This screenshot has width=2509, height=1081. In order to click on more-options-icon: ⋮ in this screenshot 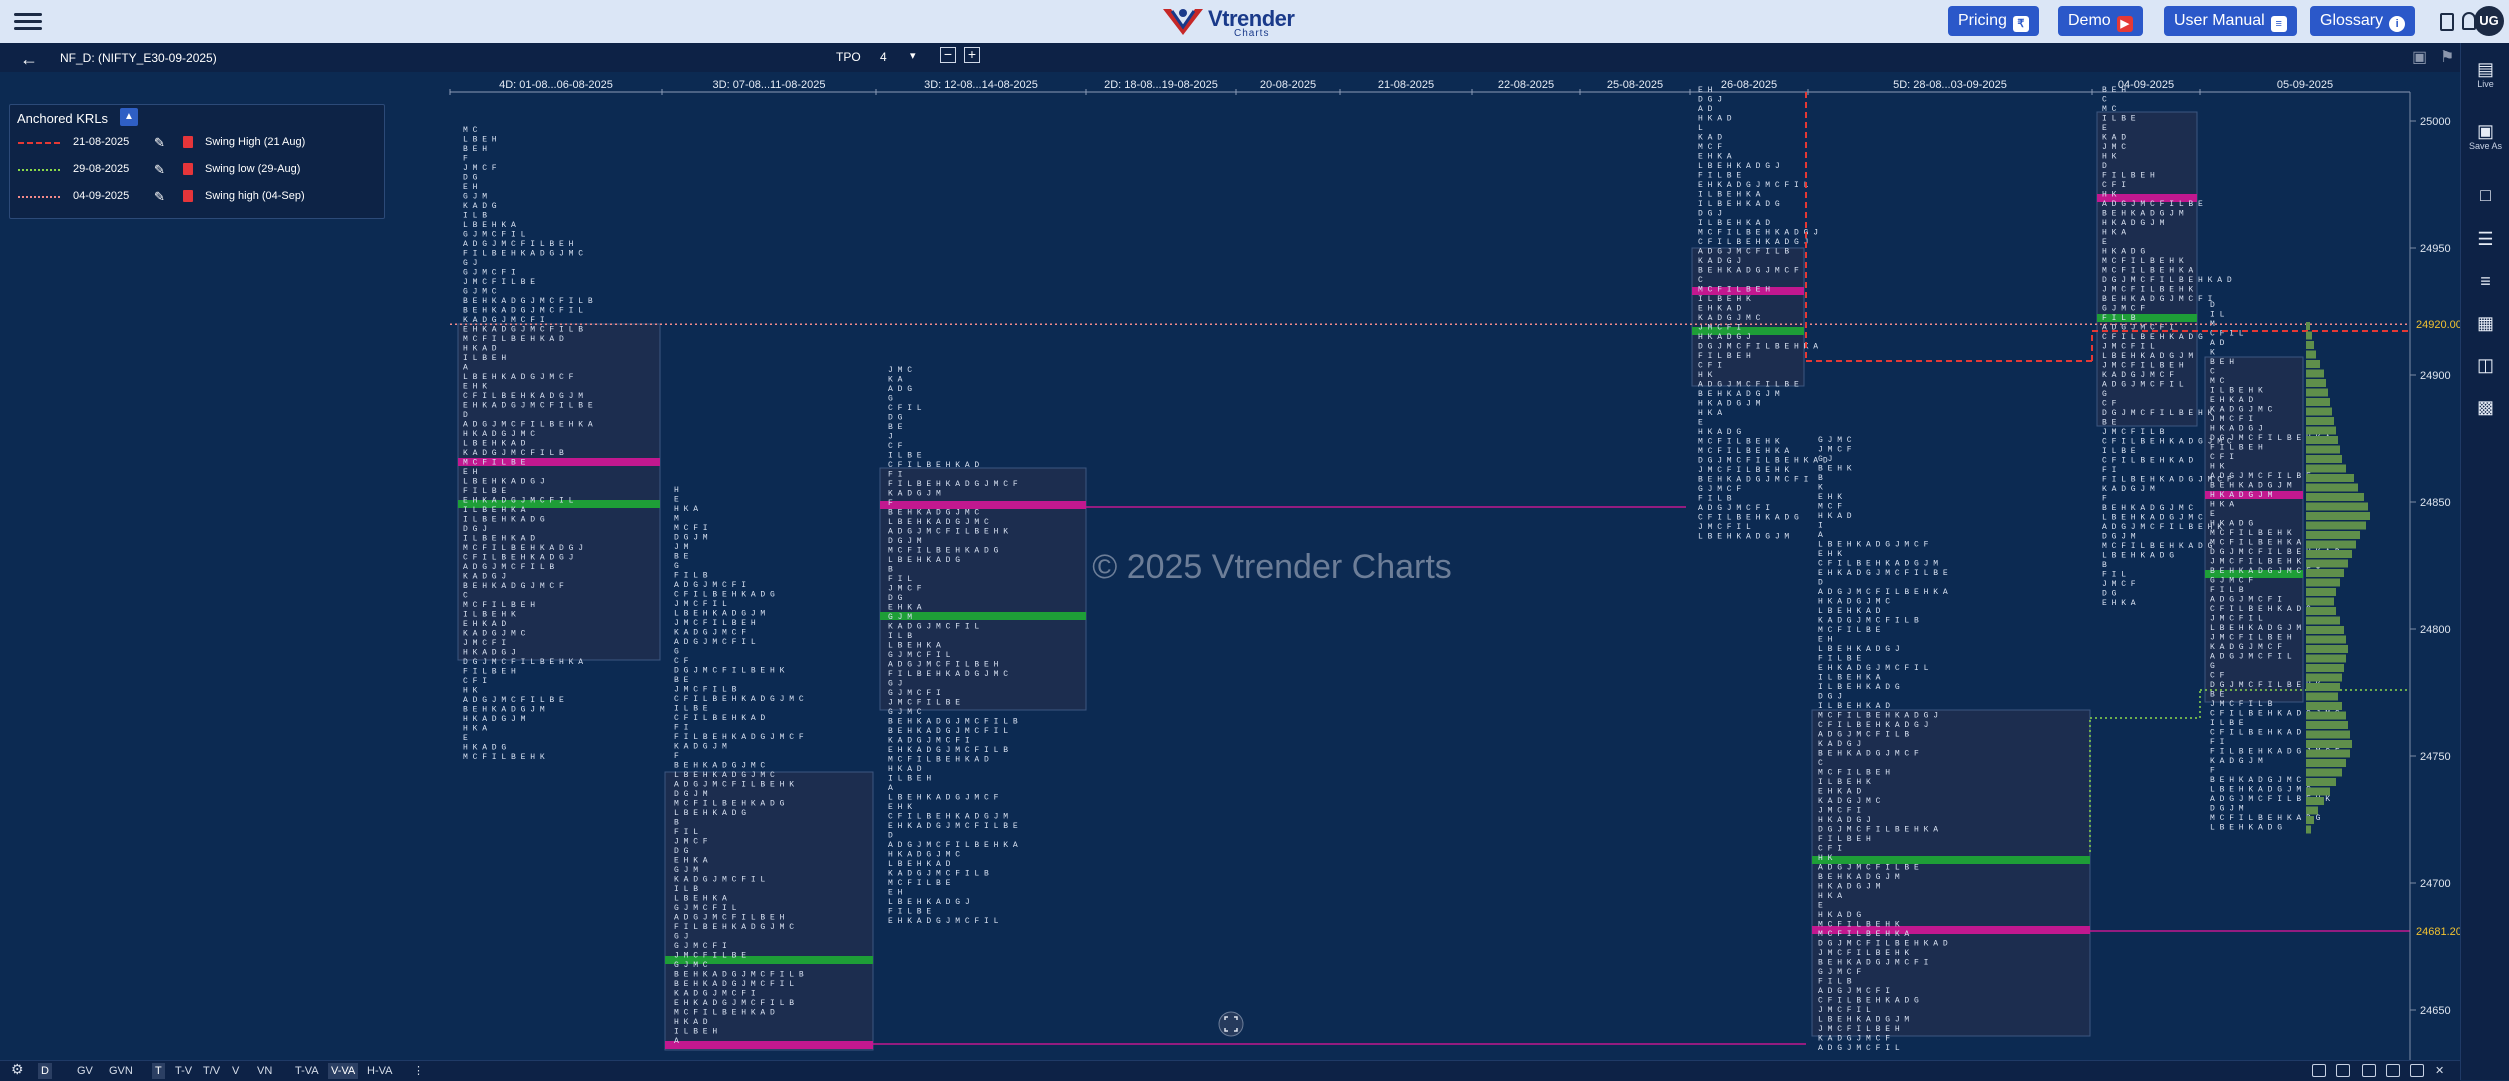, I will do `click(418, 1071)`.